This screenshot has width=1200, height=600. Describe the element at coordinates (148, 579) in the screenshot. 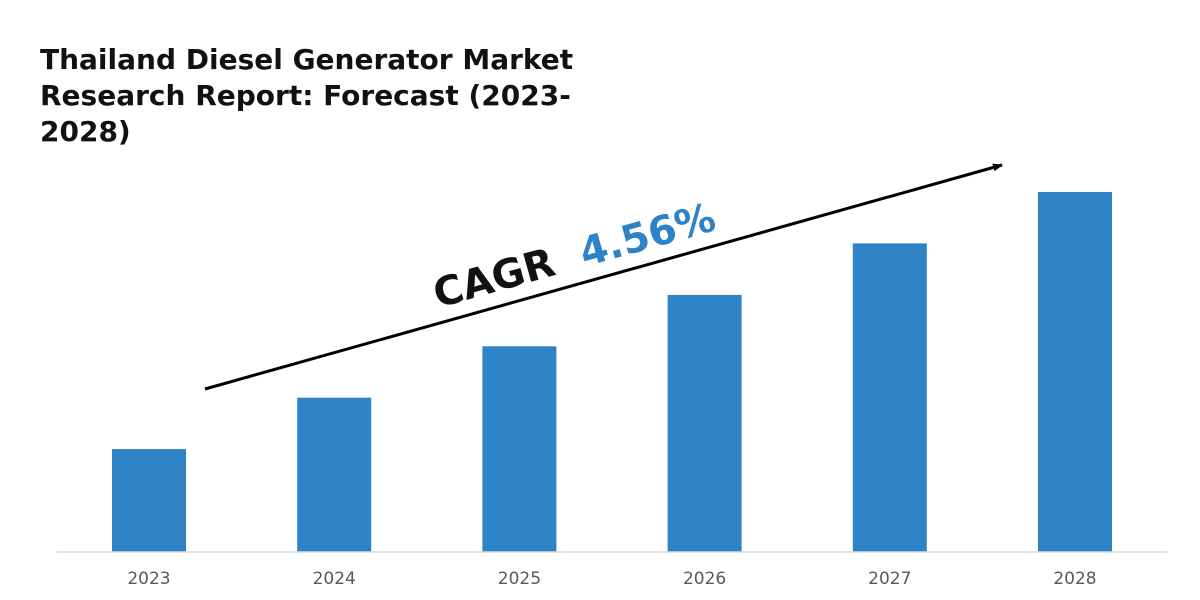

I see `x-tick-label-2023: 2023` at that location.